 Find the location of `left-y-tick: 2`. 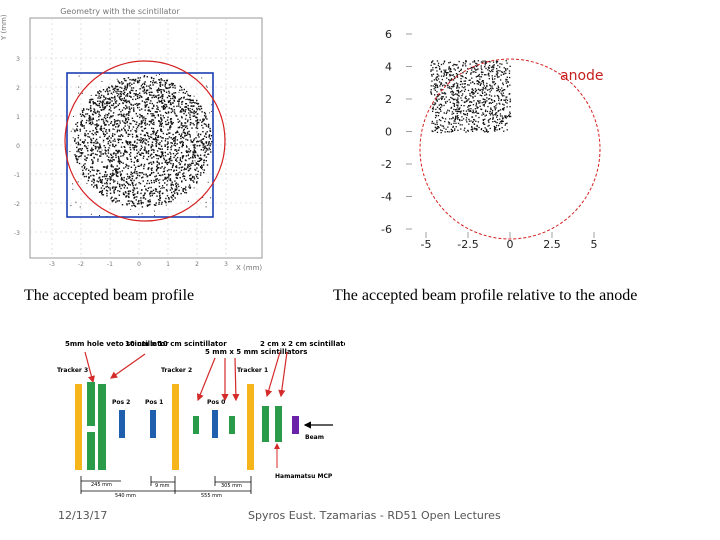

left-y-tick: 2 is located at coordinates (18, 88).